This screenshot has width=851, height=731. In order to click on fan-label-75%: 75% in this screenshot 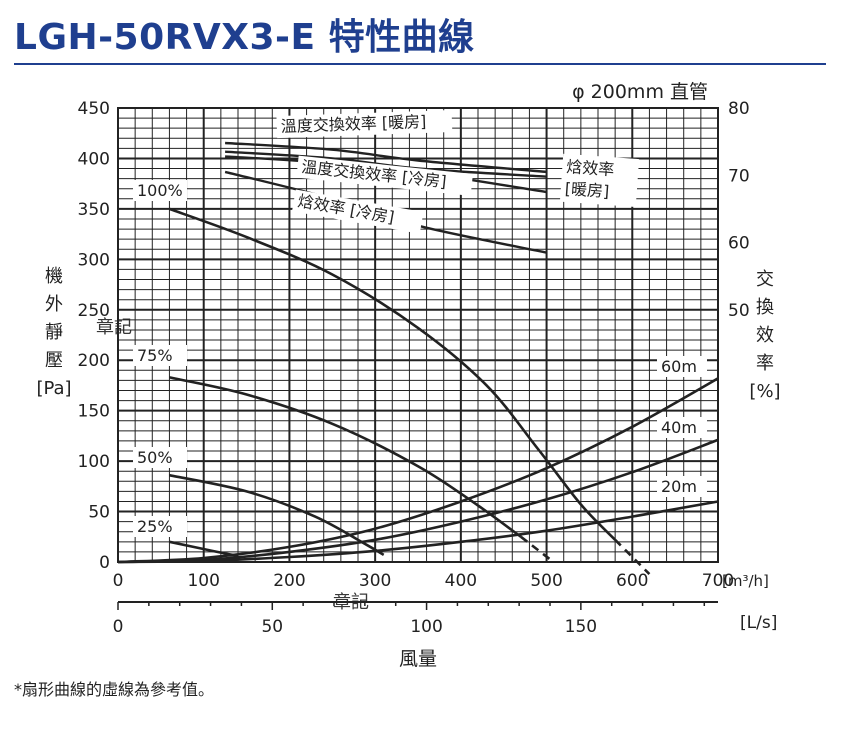, I will do `click(160, 355)`.